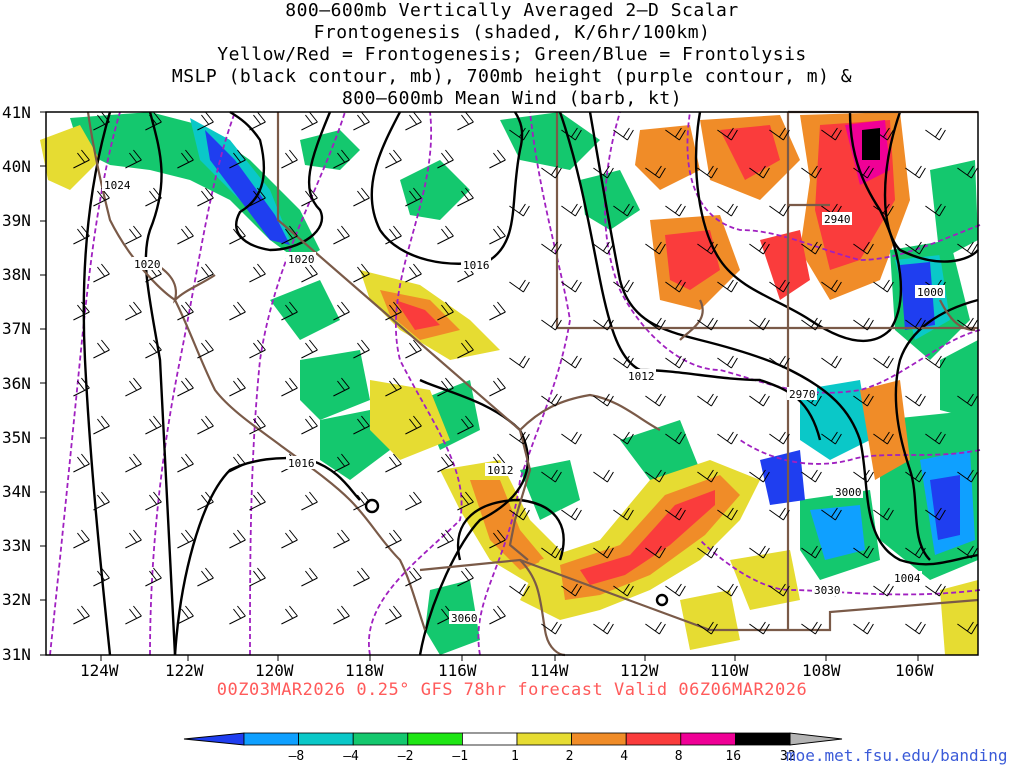  What do you see at coordinates (99, 670) in the screenshot?
I see `lon-label: 124W` at bounding box center [99, 670].